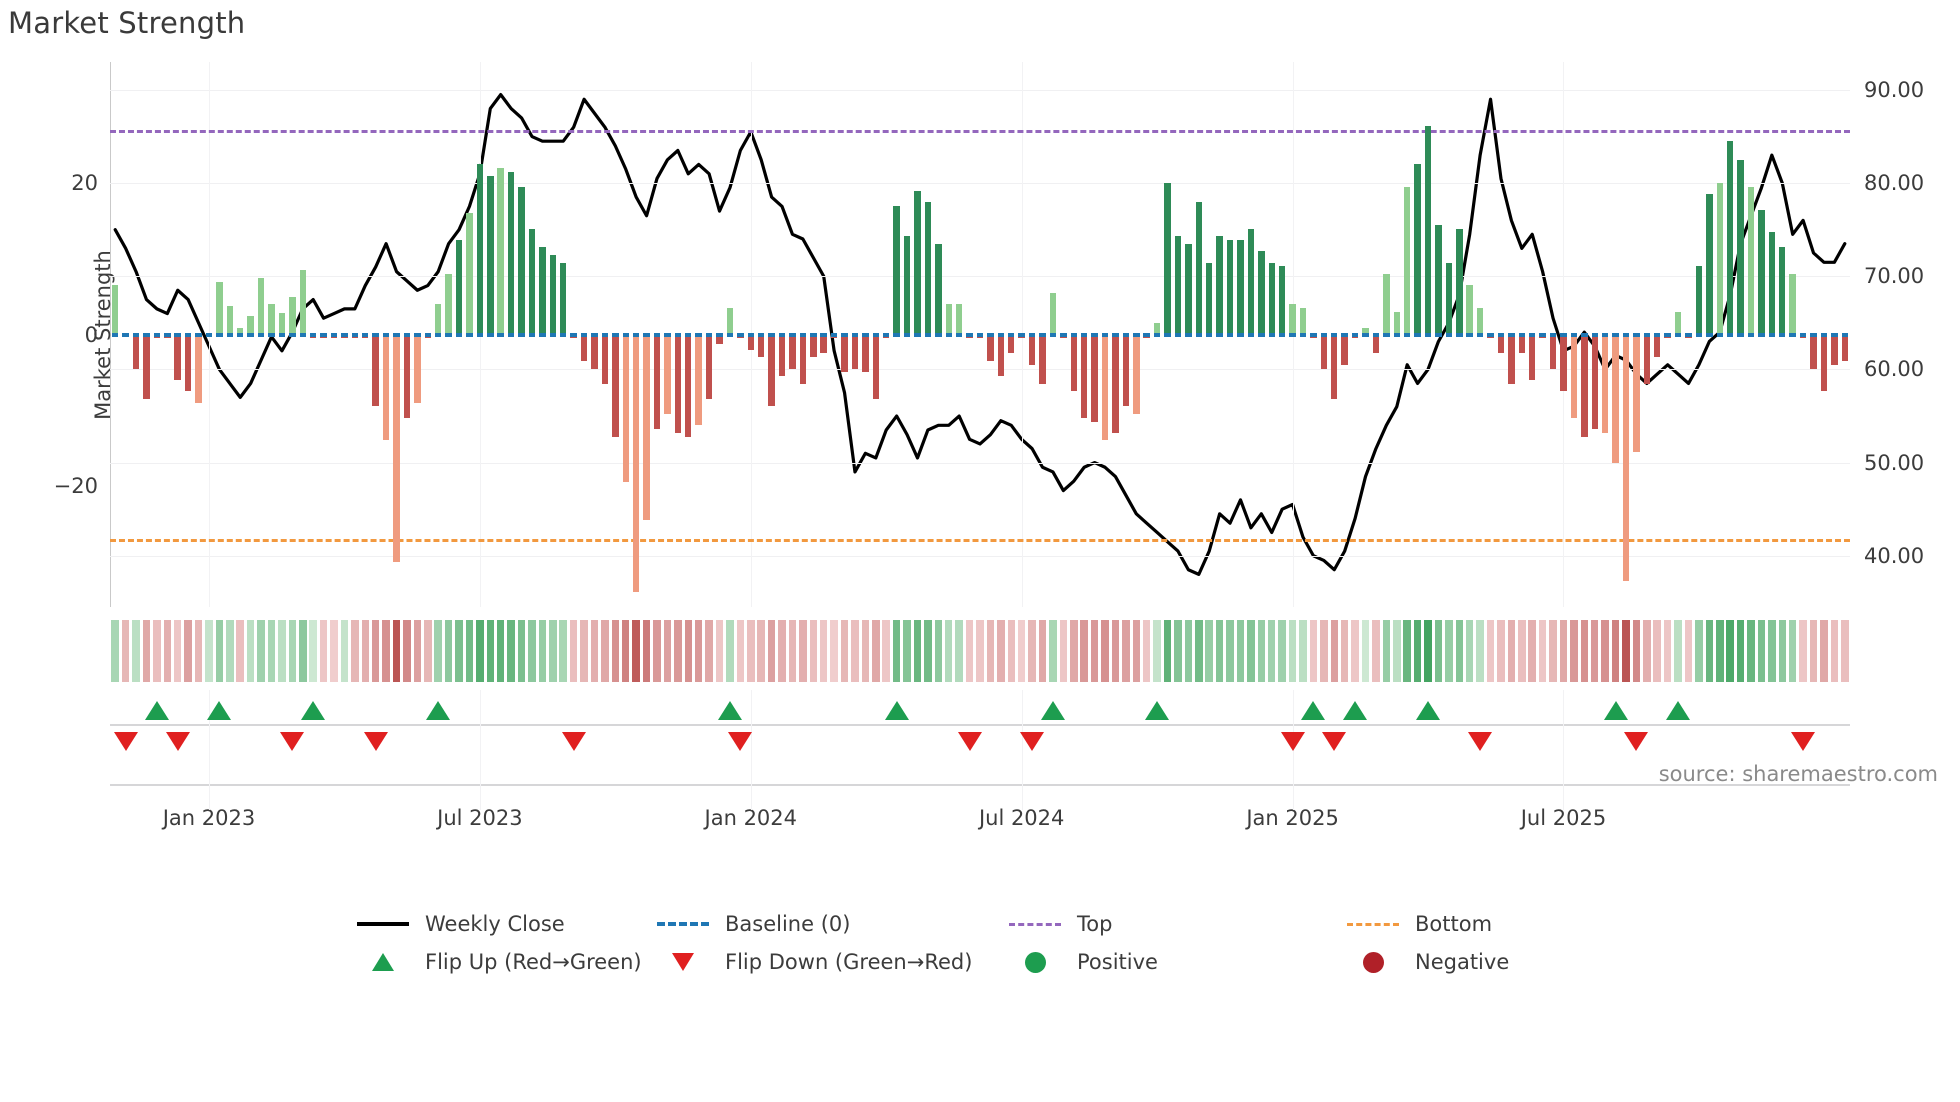  Describe the element at coordinates (1176, 924) in the screenshot. I see `legend-item: Top` at that location.